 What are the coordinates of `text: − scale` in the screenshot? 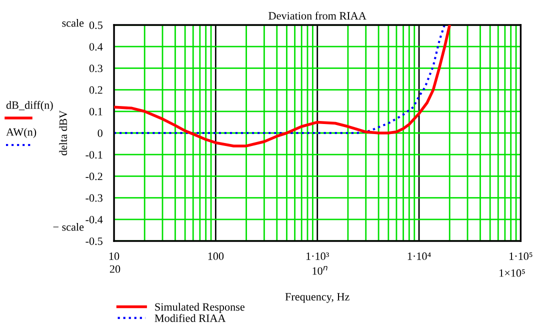 It's located at (68, 226).